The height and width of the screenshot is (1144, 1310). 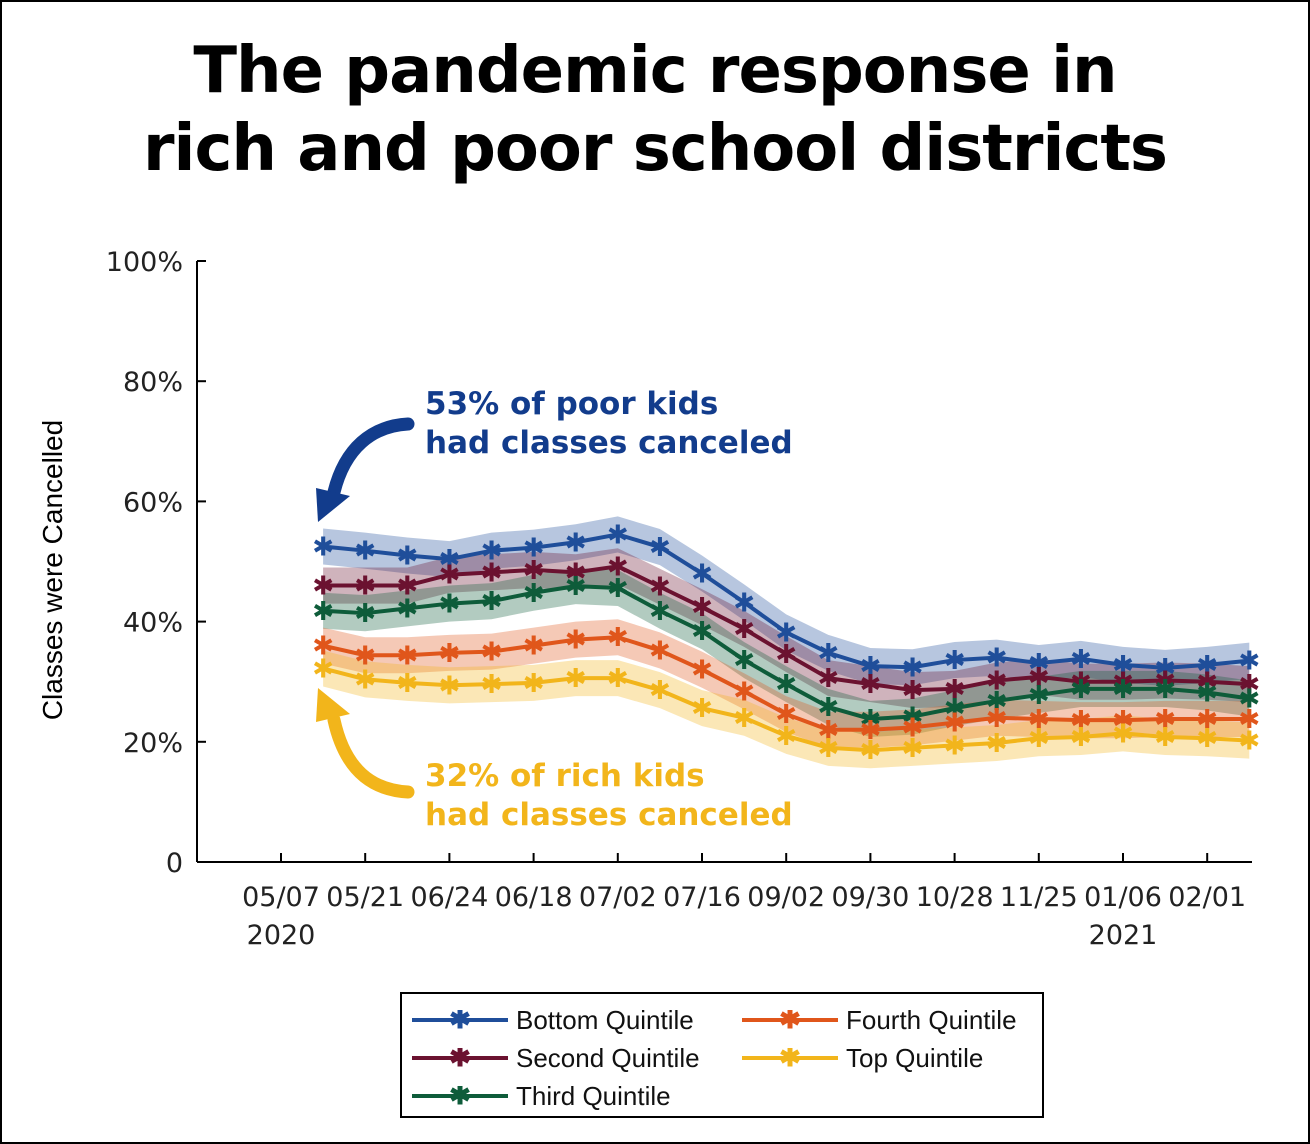 I want to click on x-tick-label: 07/02, so click(x=618, y=897).